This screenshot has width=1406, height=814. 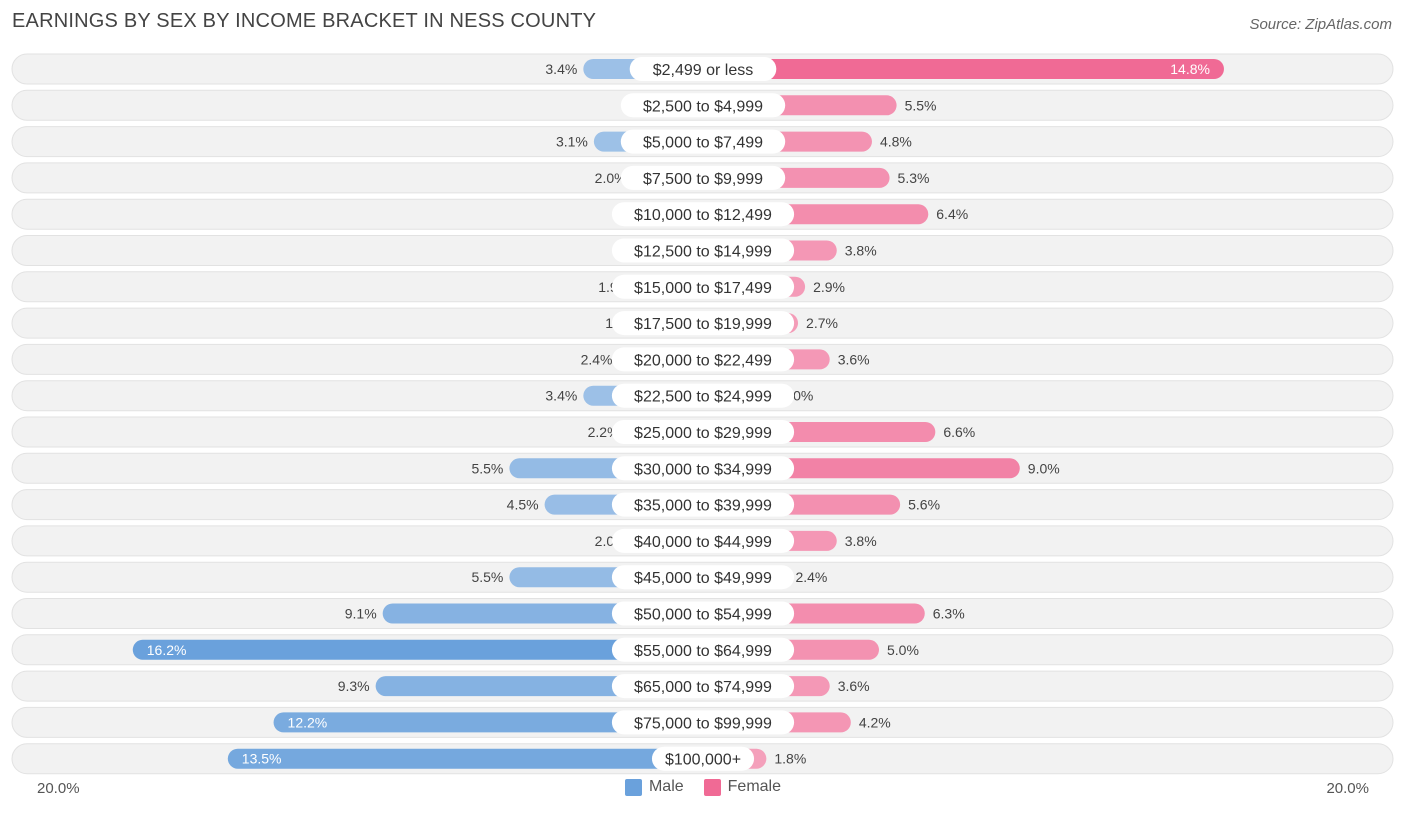 I want to click on category-label: $15,000 to $17,499, so click(x=703, y=288).